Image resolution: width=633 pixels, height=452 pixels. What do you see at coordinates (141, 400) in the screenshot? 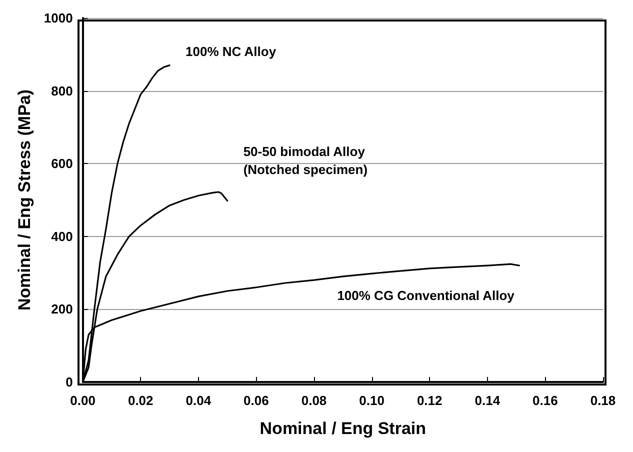
I see `x-tick-label: 0.02` at bounding box center [141, 400].